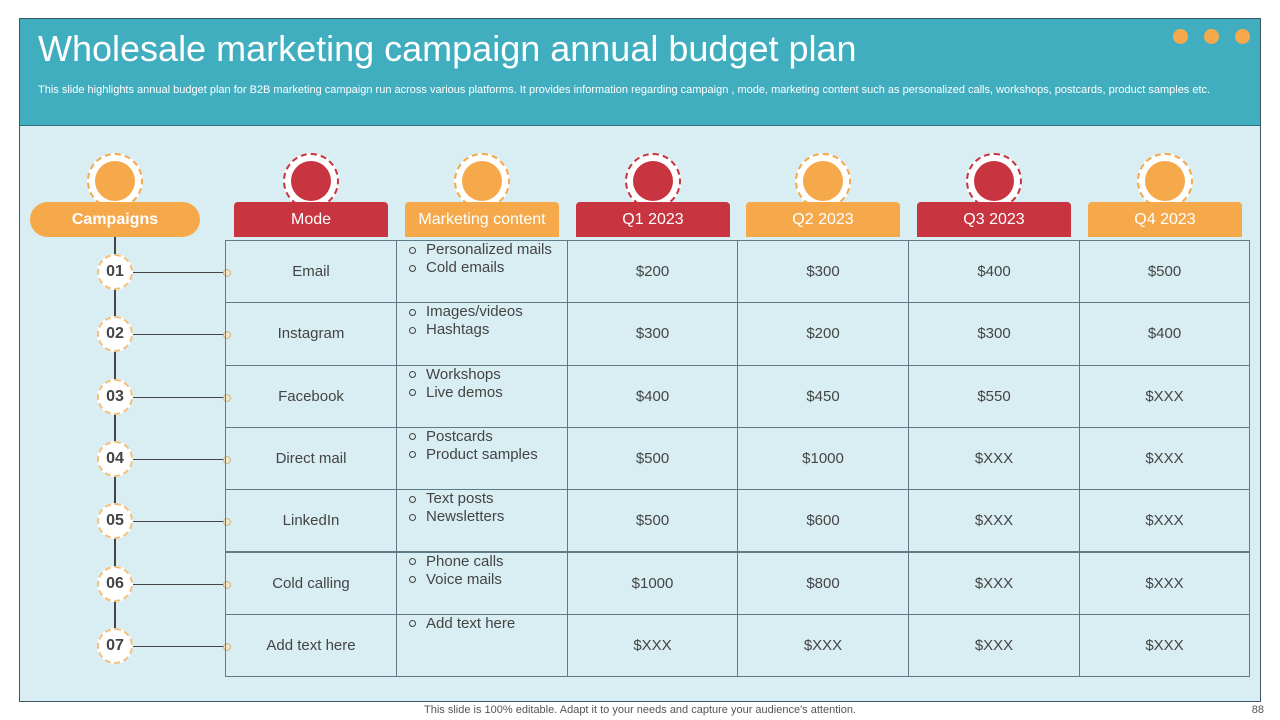 This screenshot has width=1280, height=720. Describe the element at coordinates (115, 272) in the screenshot. I see `row-number: 01` at that location.